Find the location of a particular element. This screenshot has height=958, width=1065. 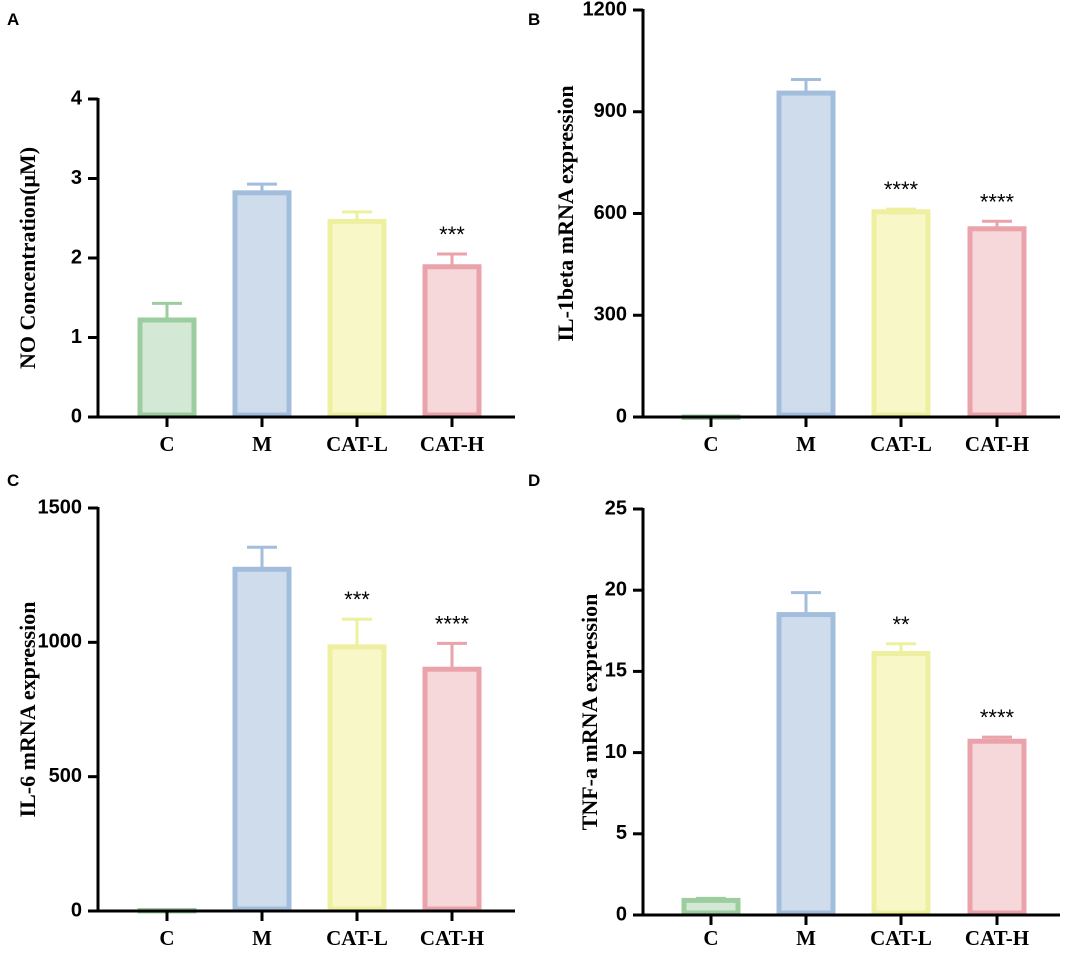

y-axis-title: TNF-a mRNA expression is located at coordinates (589, 712).